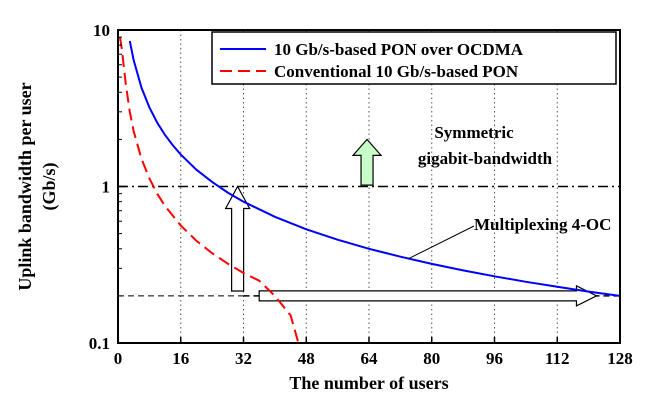 The width and height of the screenshot is (665, 396). What do you see at coordinates (180, 358) in the screenshot?
I see `x-tick-label-16: 16` at bounding box center [180, 358].